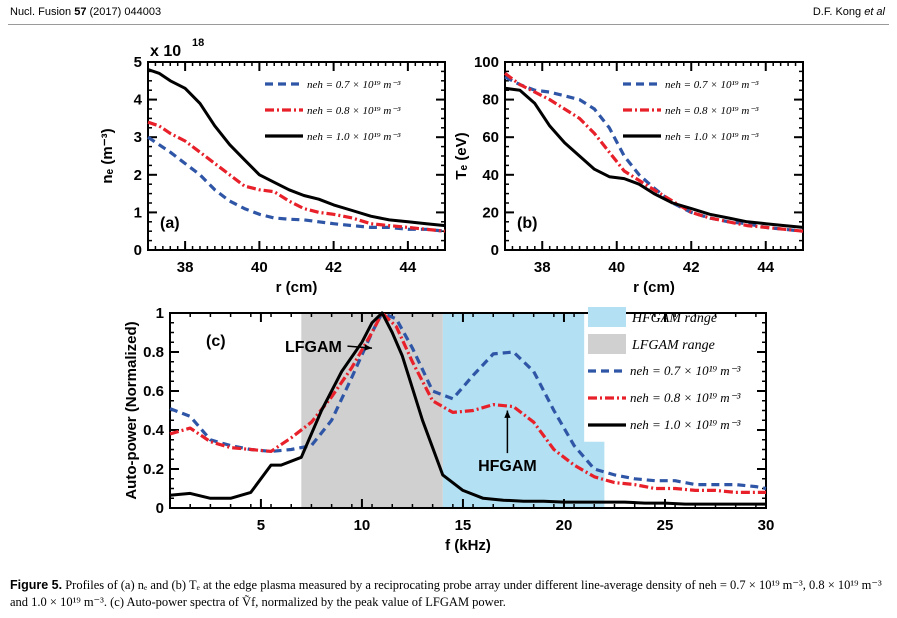  What do you see at coordinates (153, 391) in the screenshot?
I see `y-tick-label: 0.6` at bounding box center [153, 391].